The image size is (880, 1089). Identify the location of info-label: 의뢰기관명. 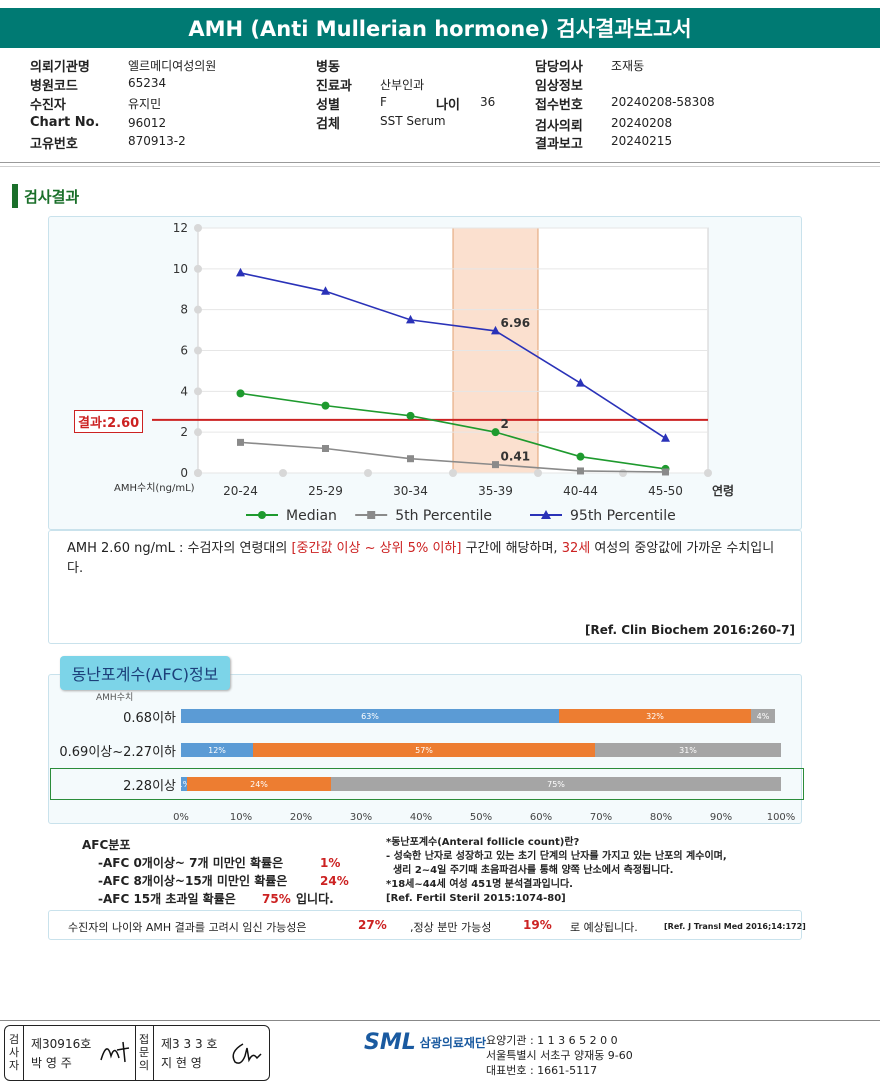
(60, 67).